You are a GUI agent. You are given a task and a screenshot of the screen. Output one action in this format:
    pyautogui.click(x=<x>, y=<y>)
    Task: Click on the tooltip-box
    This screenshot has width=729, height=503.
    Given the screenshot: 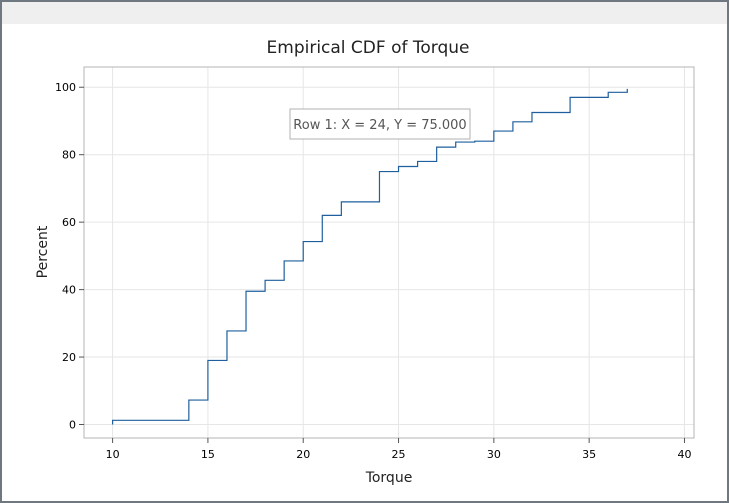 What is the action you would take?
    pyautogui.click(x=380, y=124)
    